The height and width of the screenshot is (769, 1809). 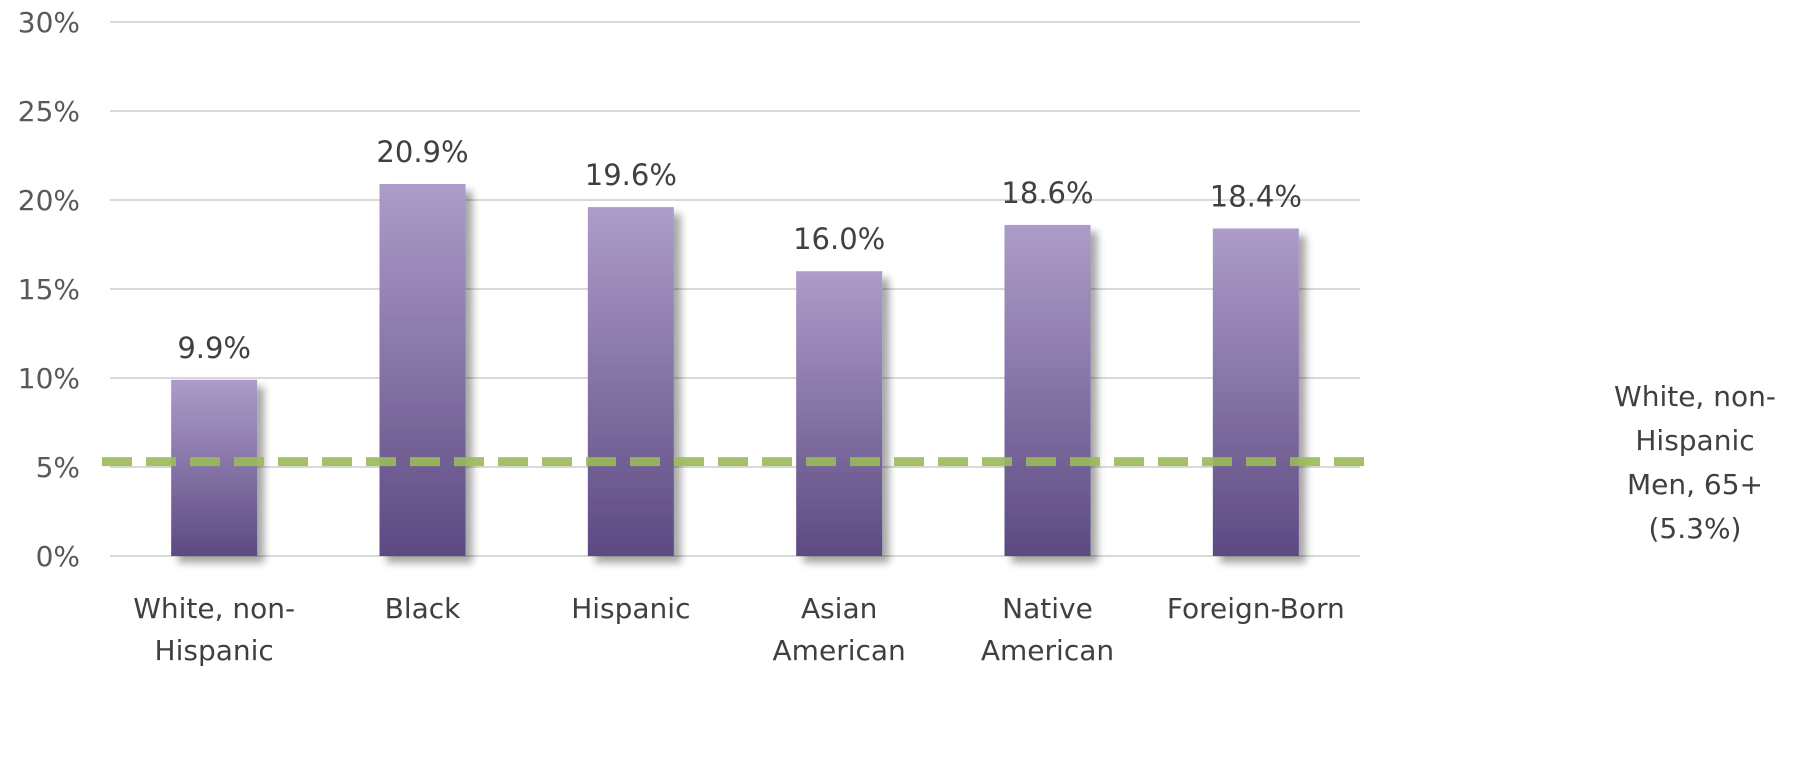 What do you see at coordinates (1695, 528) in the screenshot?
I see `reference-line-label: (5.3%)` at bounding box center [1695, 528].